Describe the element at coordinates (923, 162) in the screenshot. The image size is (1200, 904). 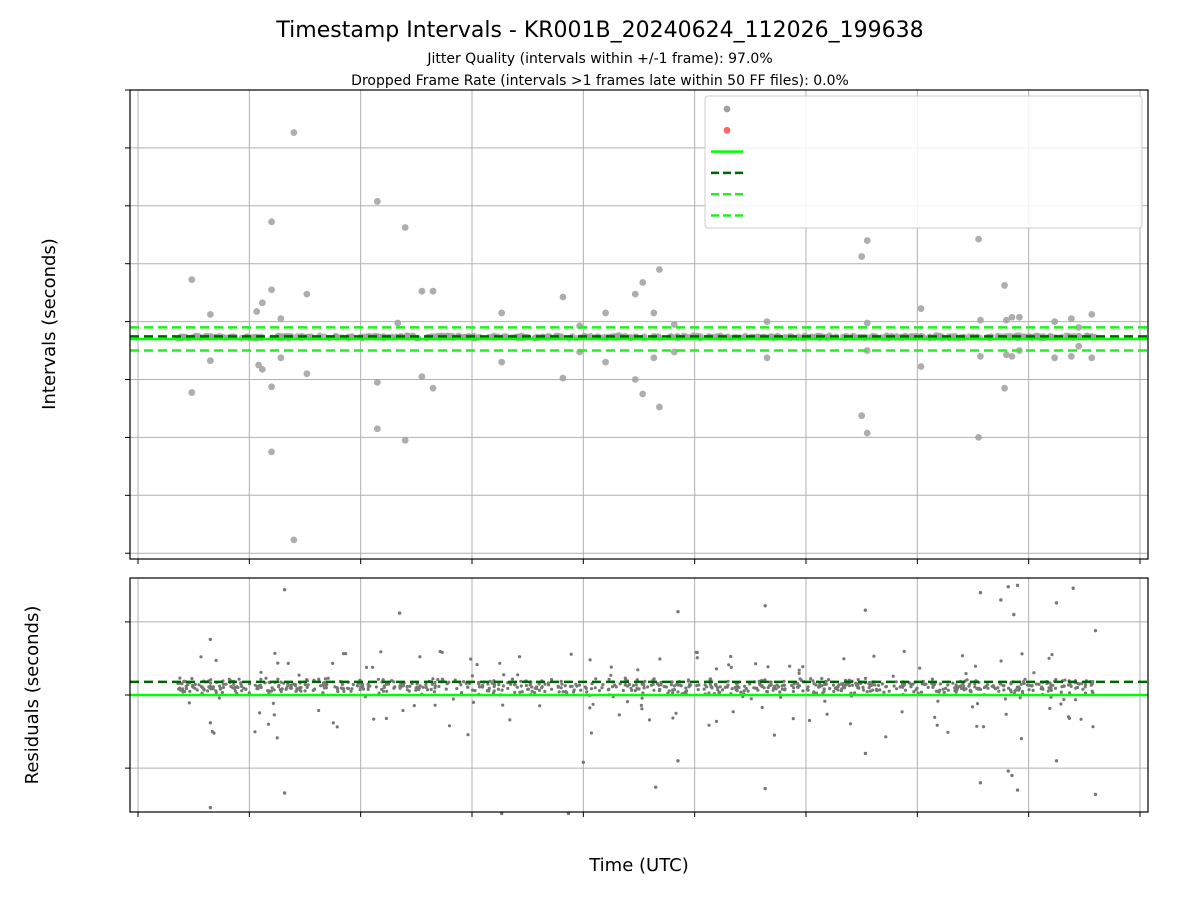
I see `intervals-legend` at that location.